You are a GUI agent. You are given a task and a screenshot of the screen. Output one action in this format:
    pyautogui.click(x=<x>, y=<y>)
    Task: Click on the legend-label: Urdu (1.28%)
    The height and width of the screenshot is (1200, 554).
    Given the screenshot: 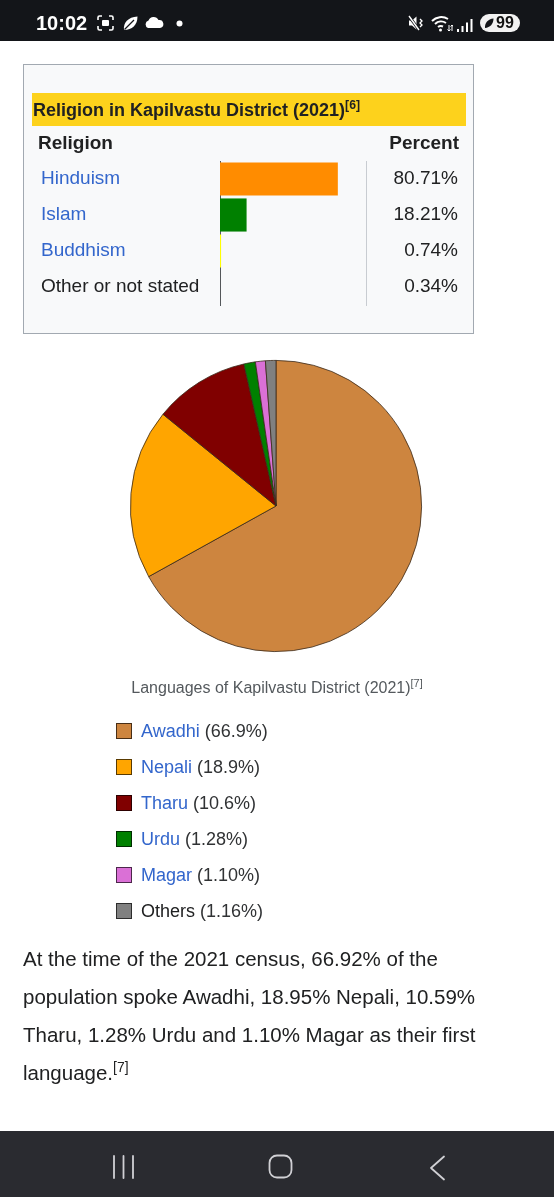 What is the action you would take?
    pyautogui.click(x=195, y=839)
    